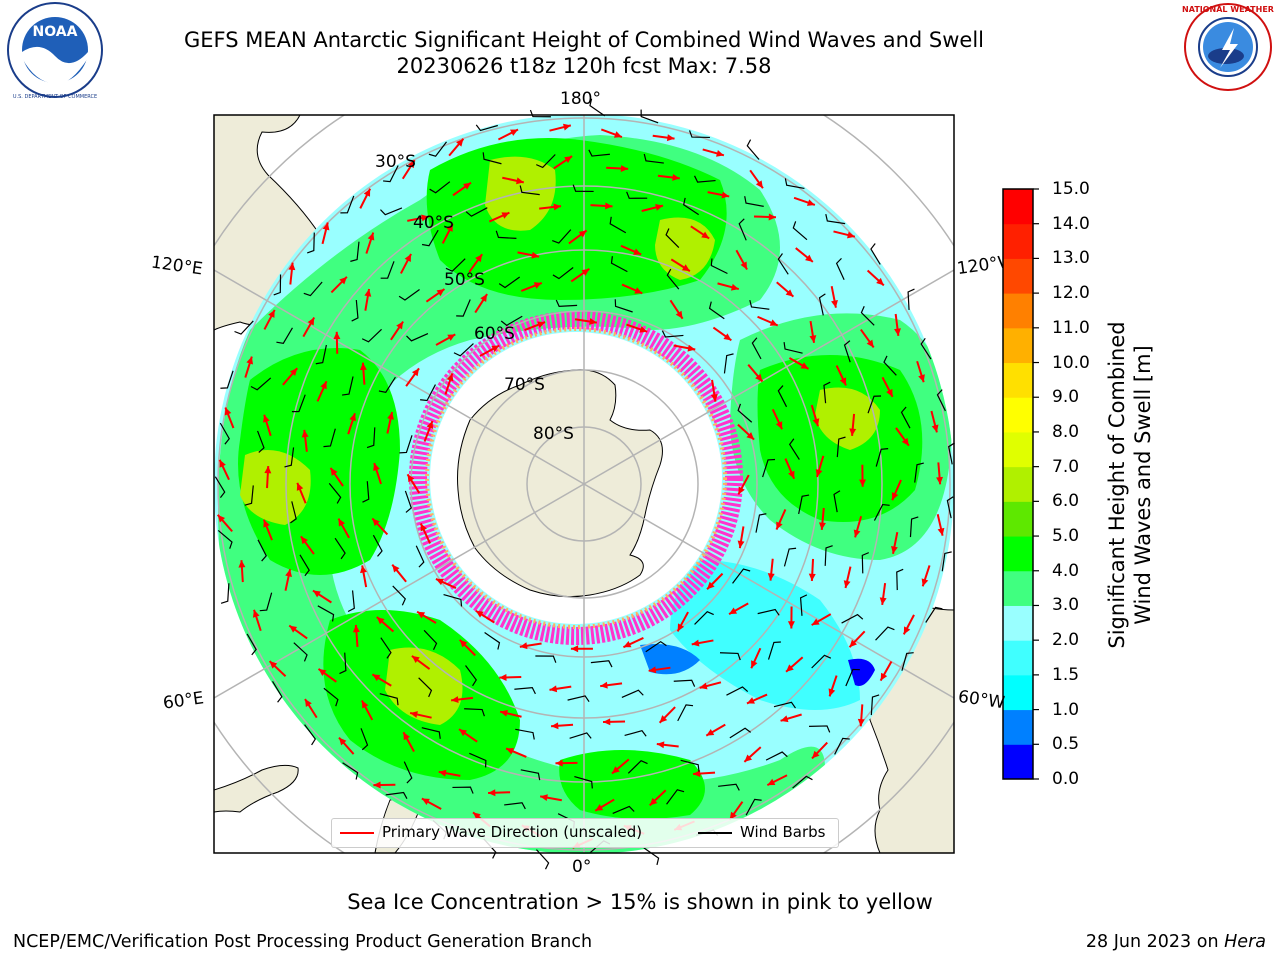 This screenshot has height=960, width=1280. I want to click on colorbar-tick-label: 3.0, so click(1066, 605).